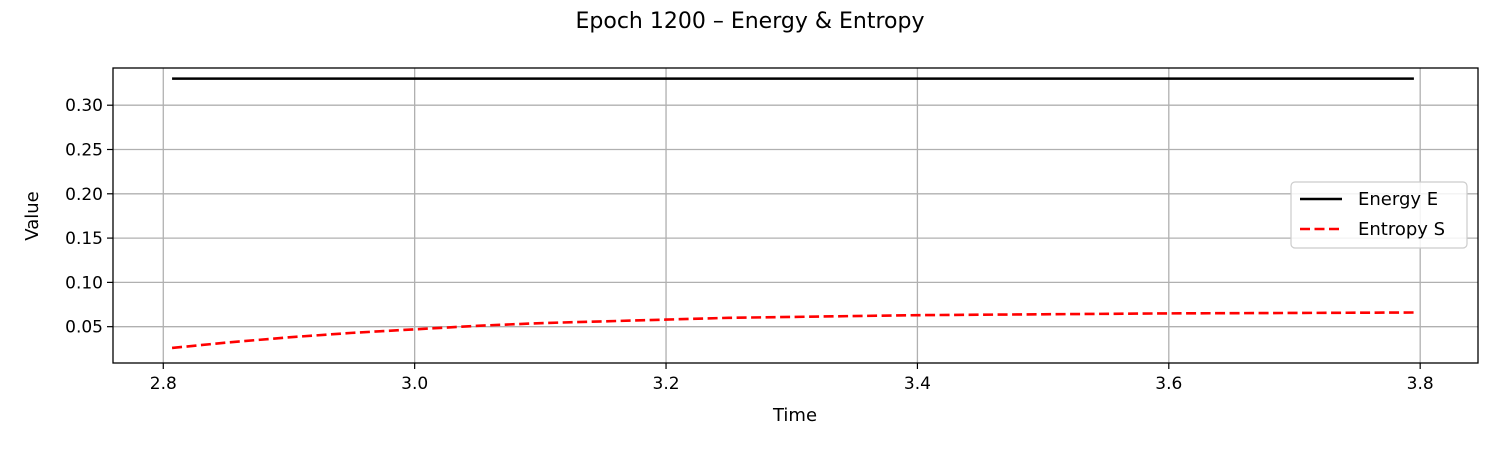 The image size is (1500, 450). I want to click on x-tick-label: 2.8, so click(163, 384).